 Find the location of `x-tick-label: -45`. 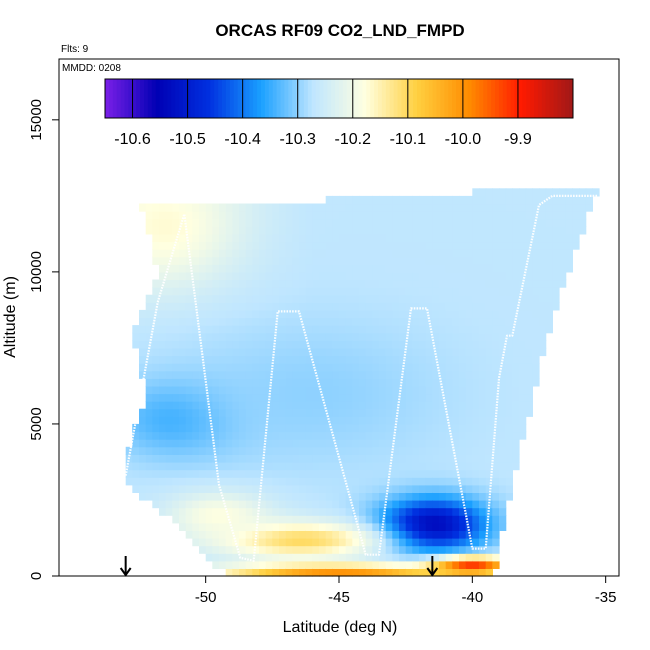

x-tick-label: -45 is located at coordinates (339, 597).